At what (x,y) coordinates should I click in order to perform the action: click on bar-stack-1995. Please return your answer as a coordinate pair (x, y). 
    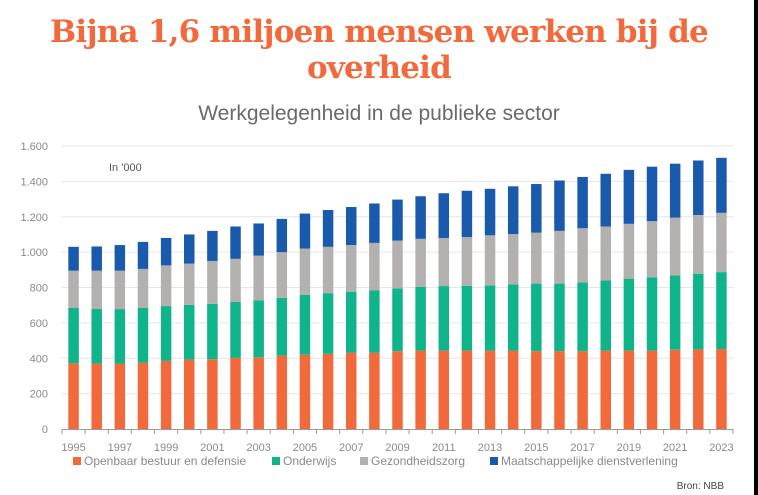
    Looking at the image, I should click on (73, 337).